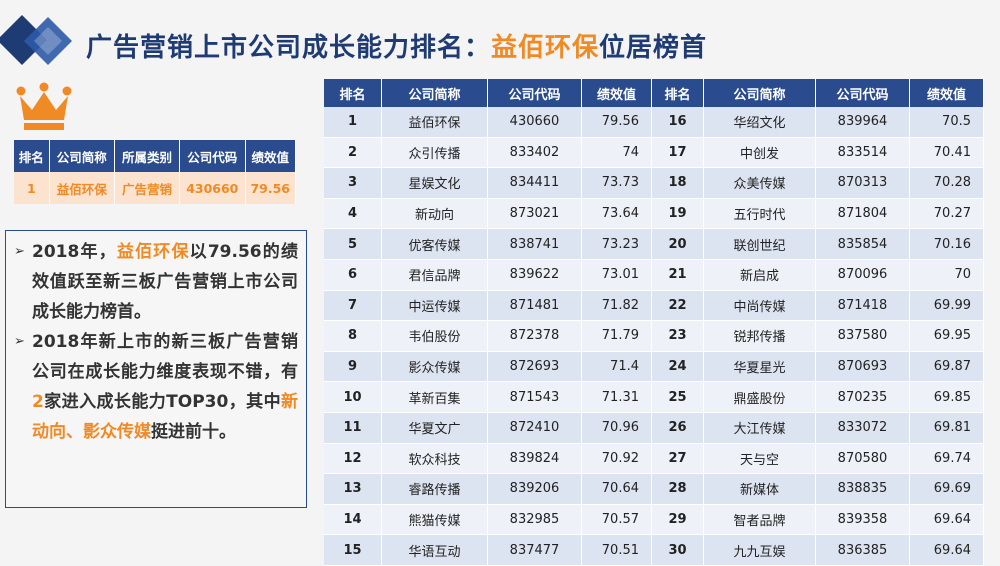 Image resolution: width=1000 pixels, height=566 pixels. I want to click on cell-score-left: 73.01, so click(617, 275).